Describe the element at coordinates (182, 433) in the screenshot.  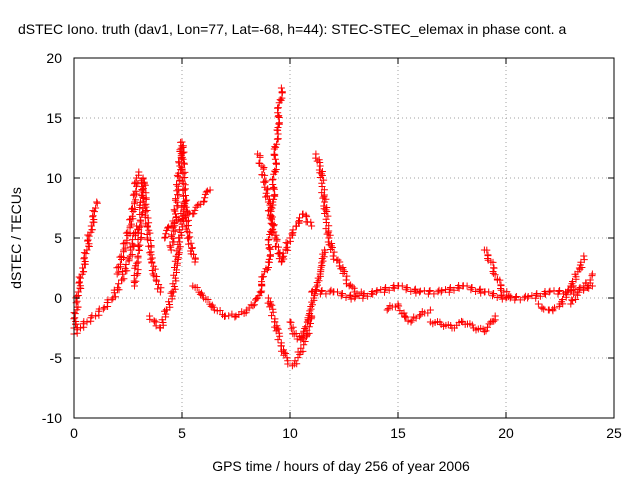
I see `x-tick-label: 5` at that location.